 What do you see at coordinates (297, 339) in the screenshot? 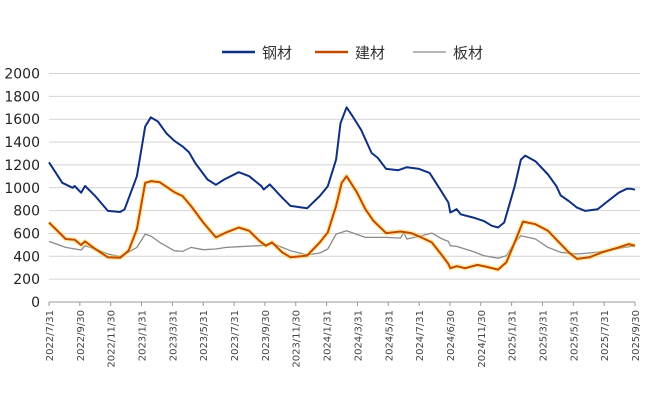
I see `x-tick-label: 2023/11/30` at bounding box center [297, 339].